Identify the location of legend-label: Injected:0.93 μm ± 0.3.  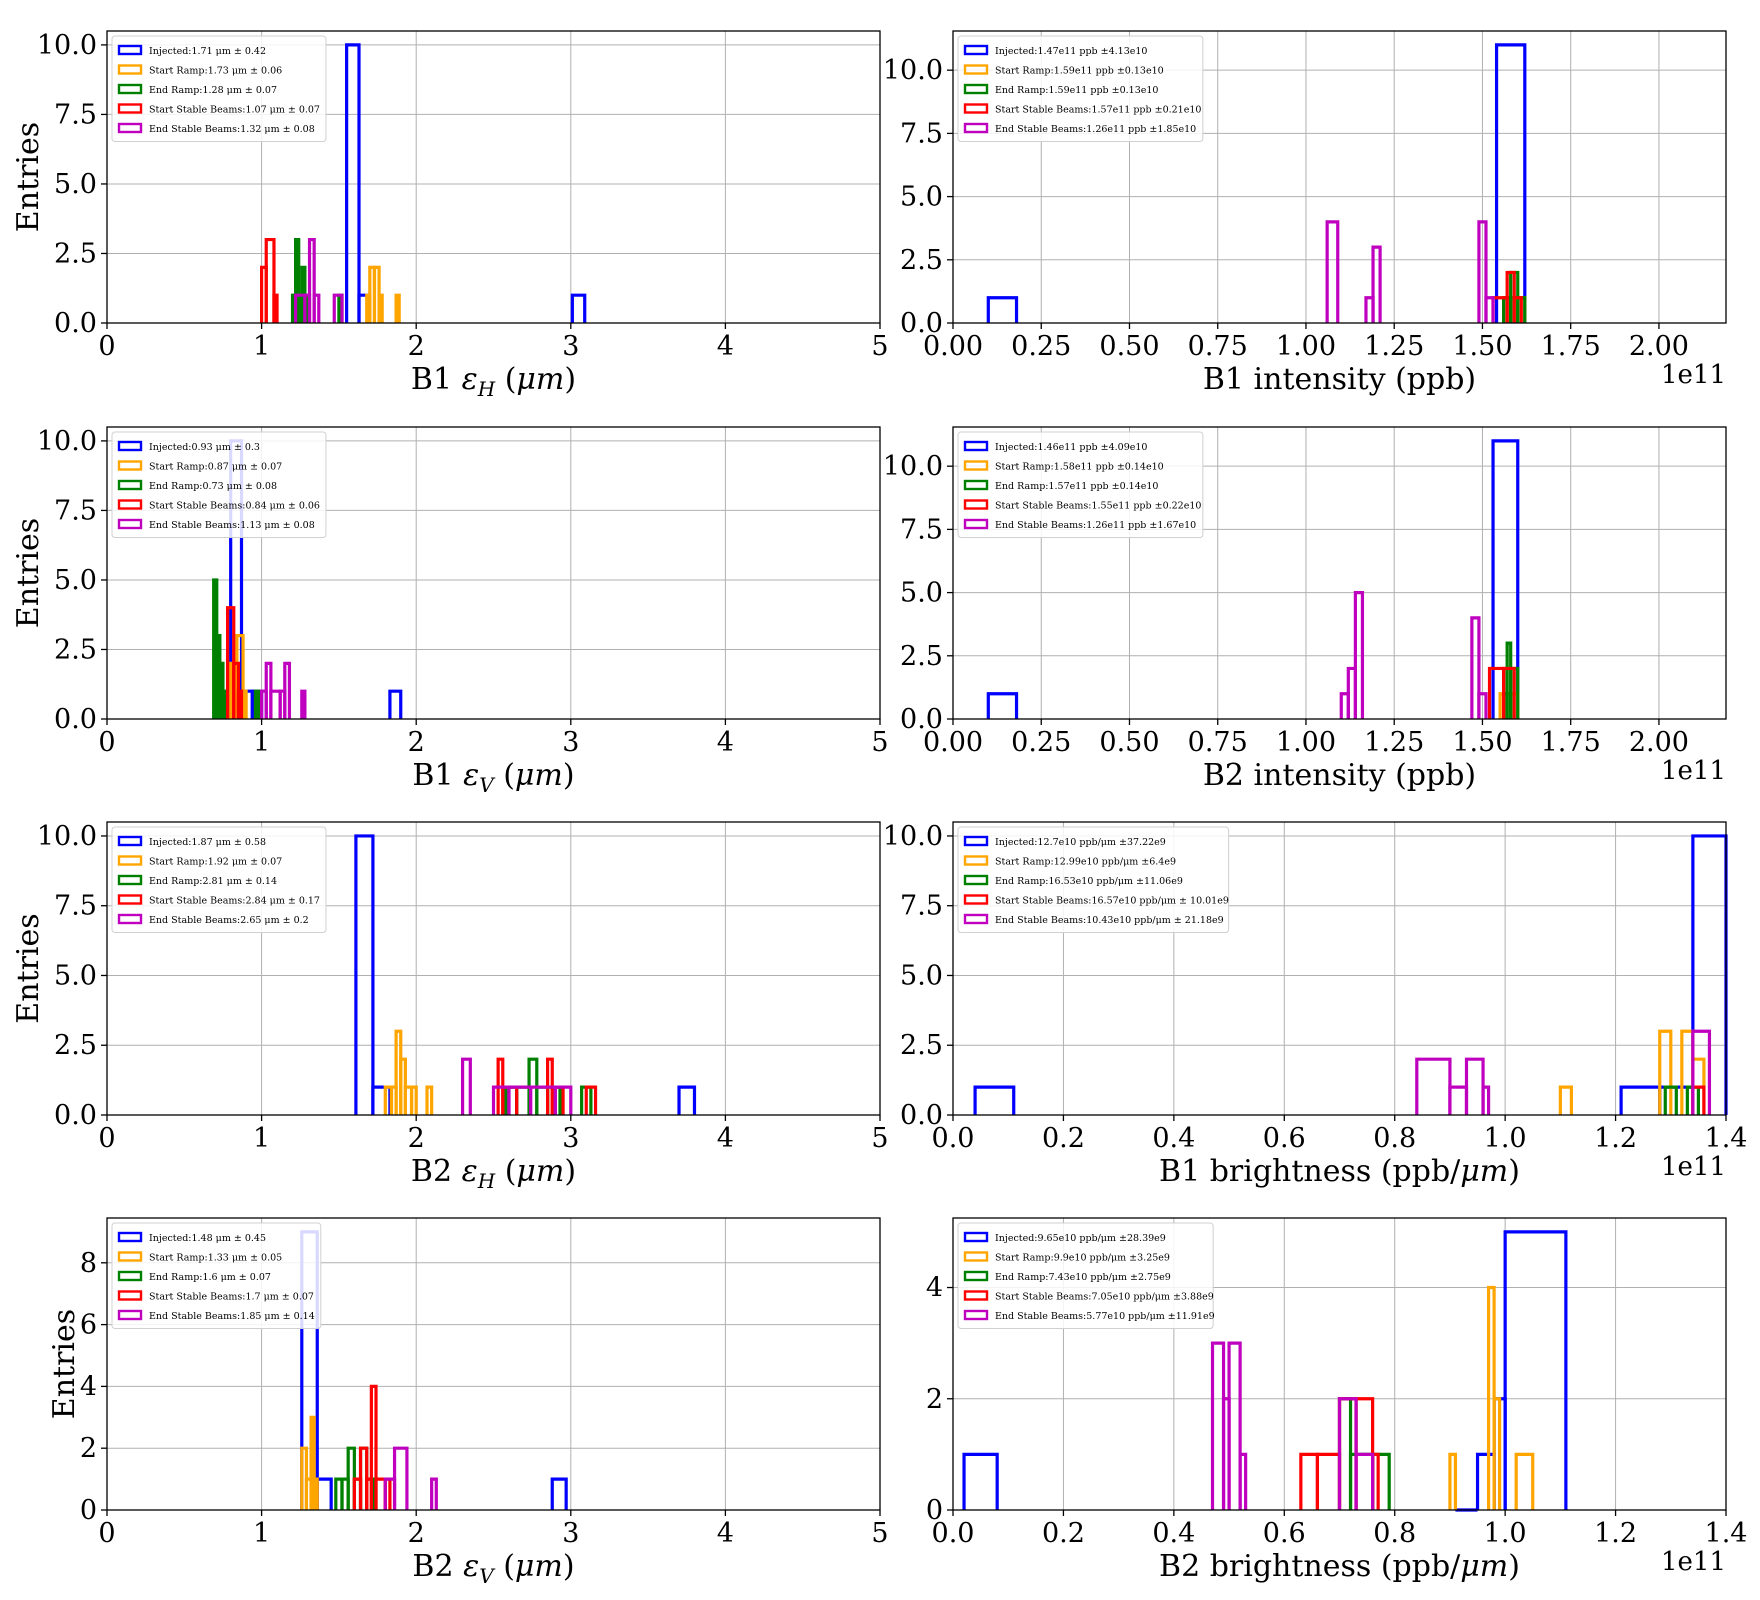
(204, 447).